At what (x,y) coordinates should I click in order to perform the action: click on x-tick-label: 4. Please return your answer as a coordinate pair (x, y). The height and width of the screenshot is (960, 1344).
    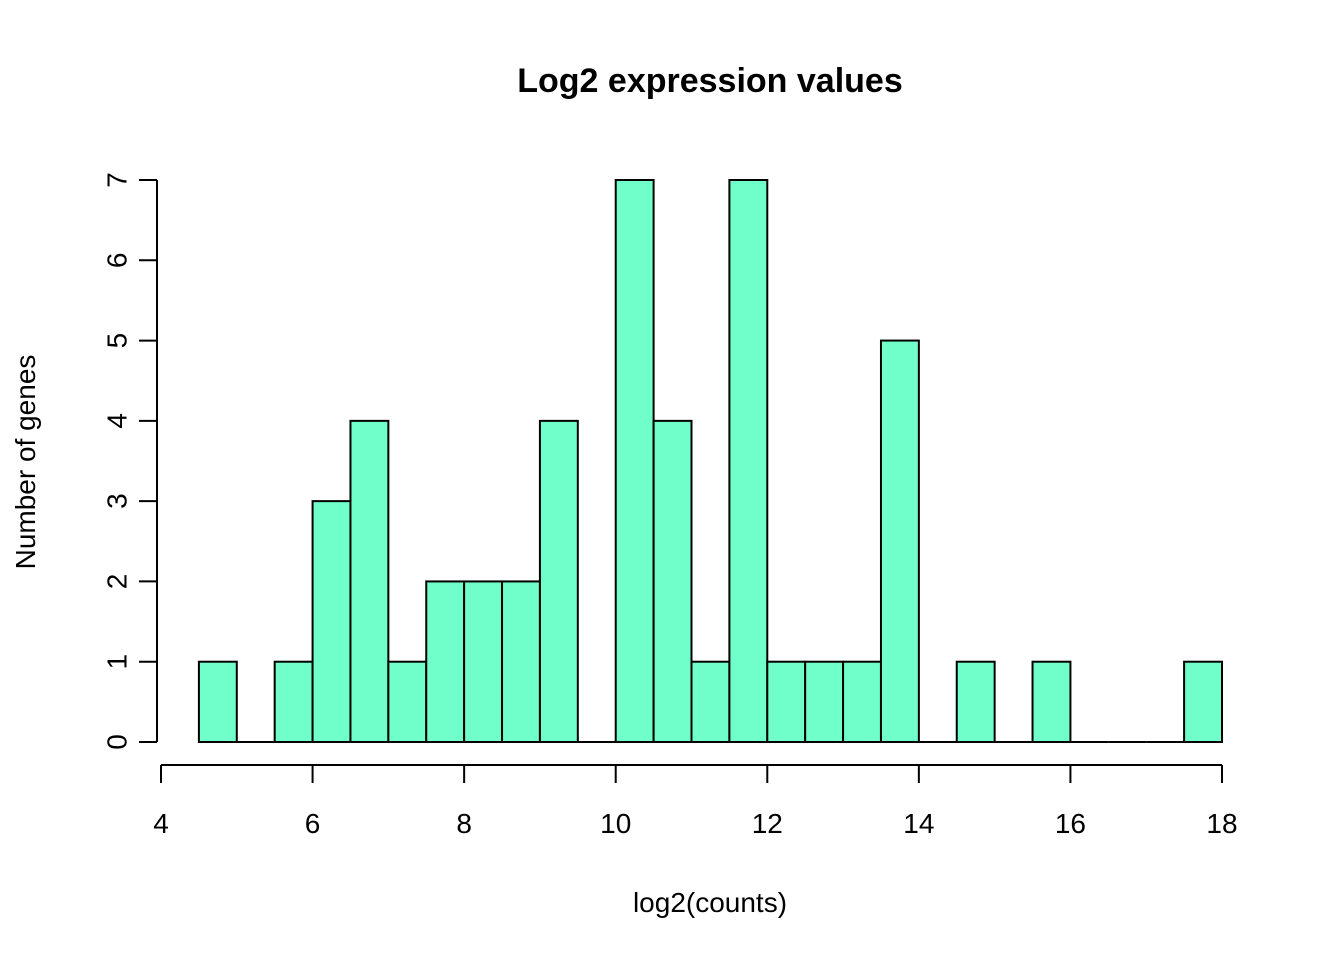
    Looking at the image, I should click on (161, 823).